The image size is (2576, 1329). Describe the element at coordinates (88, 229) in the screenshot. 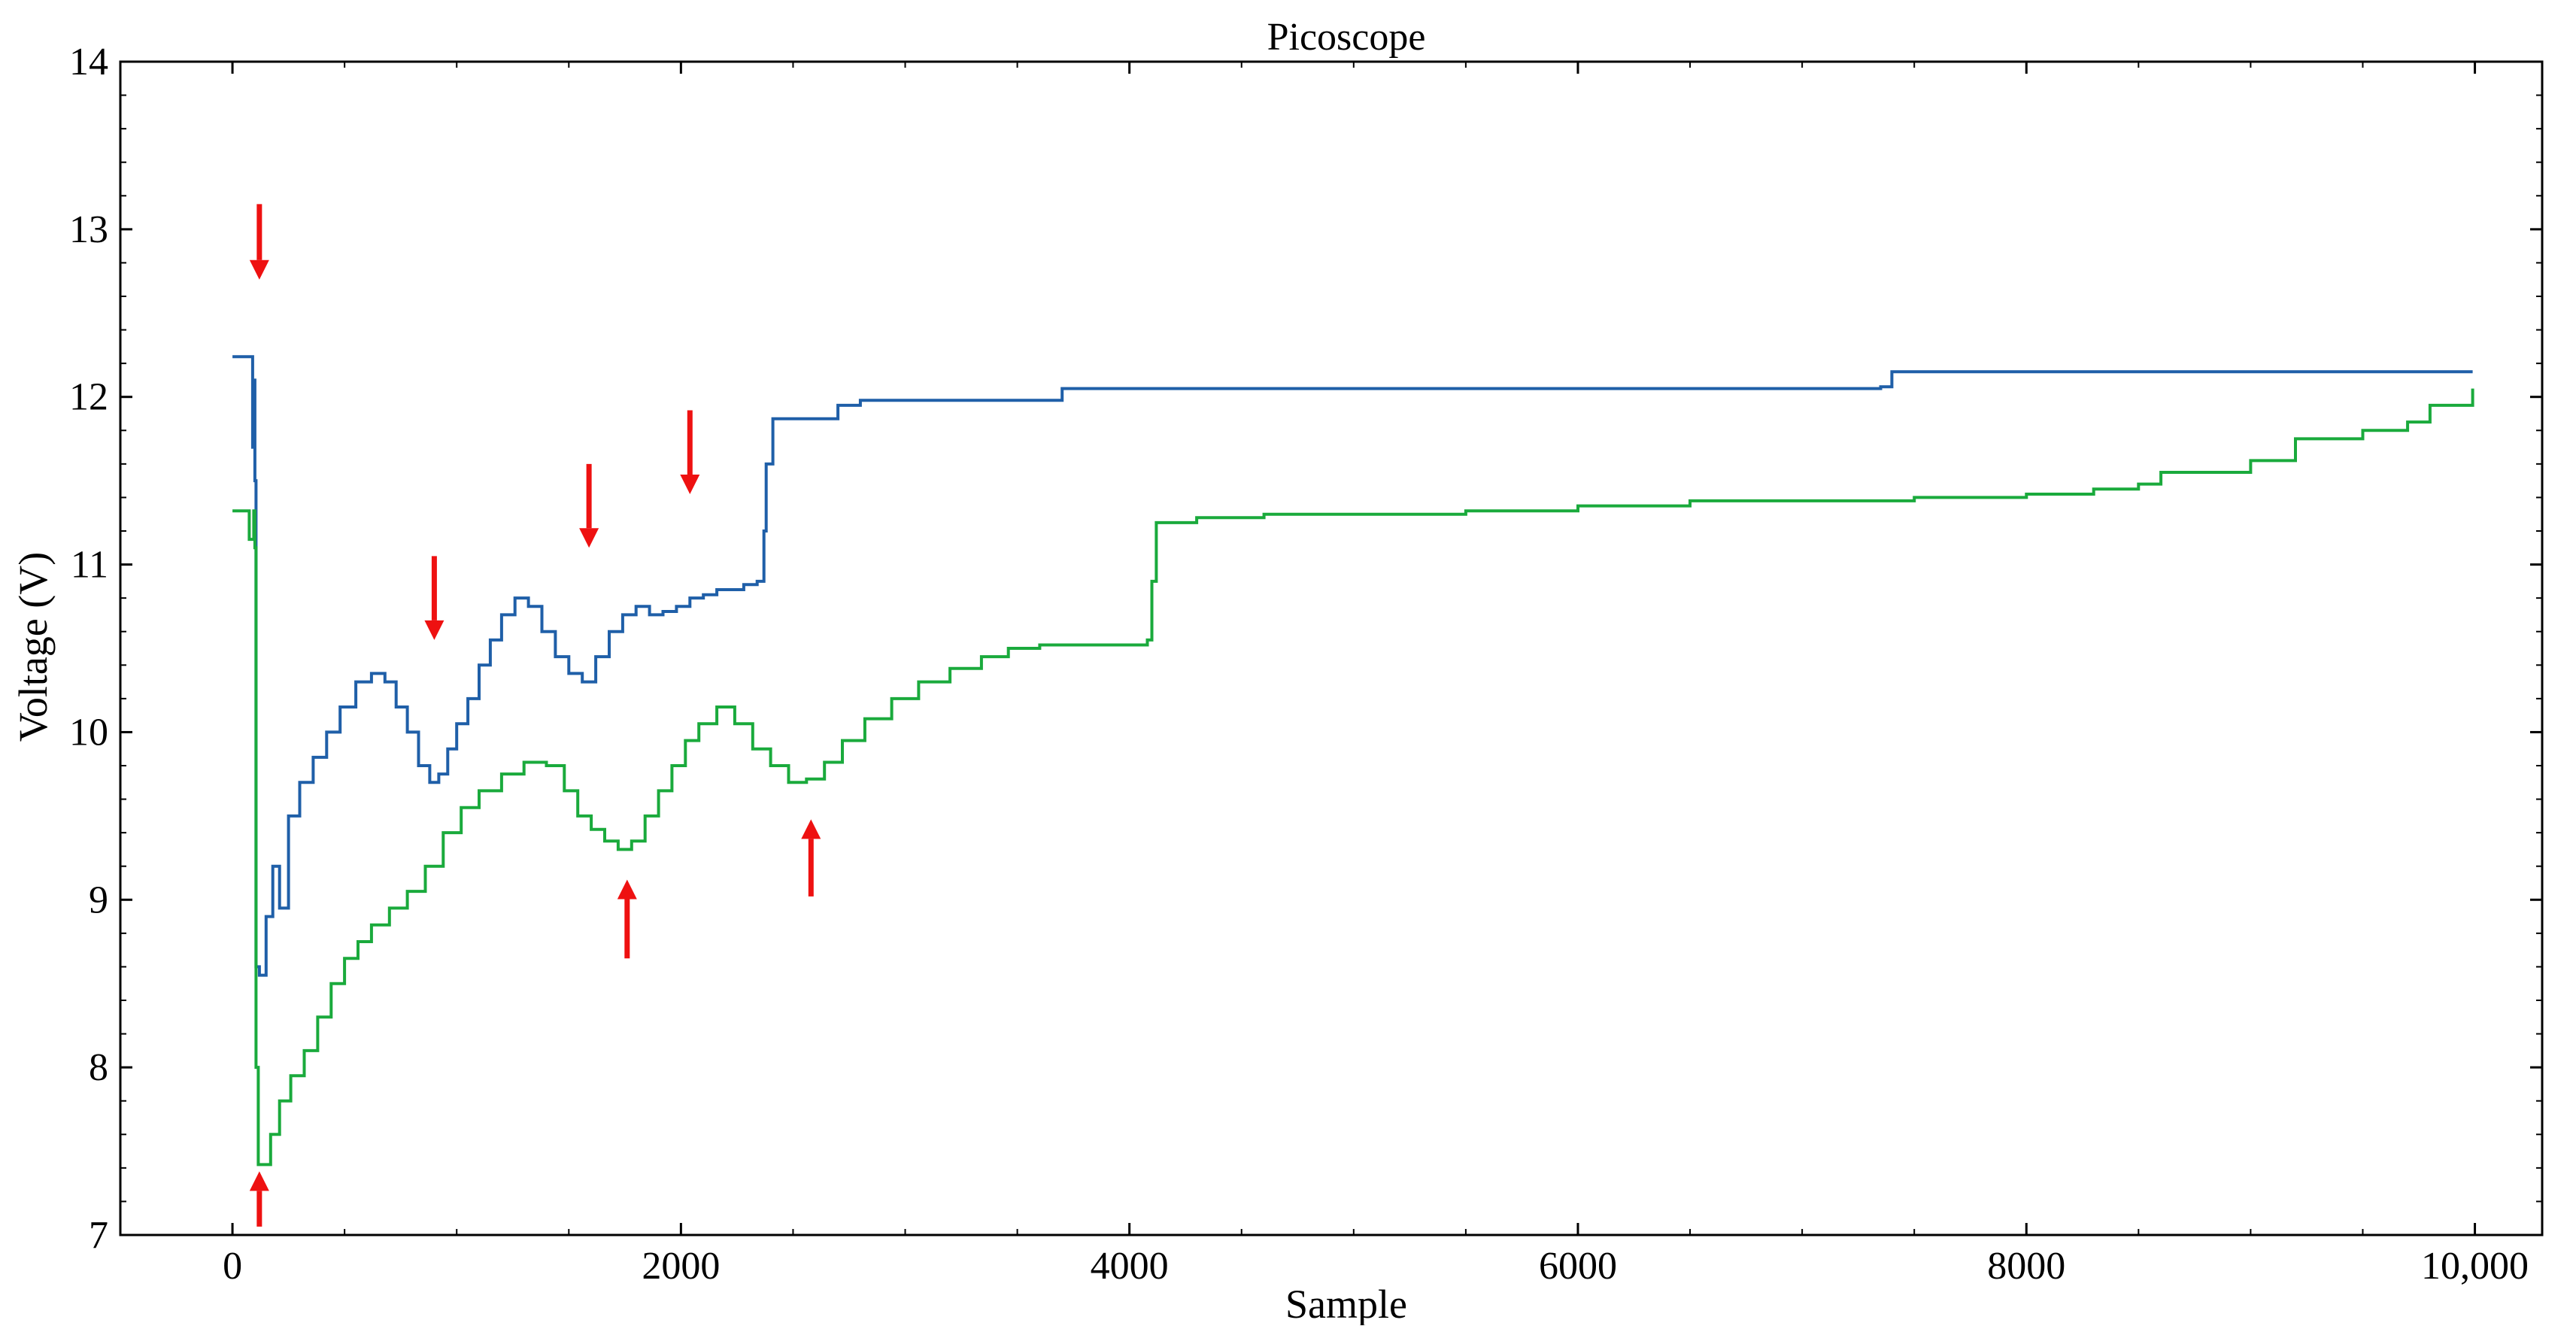

I see `y-tick-label: 13` at that location.